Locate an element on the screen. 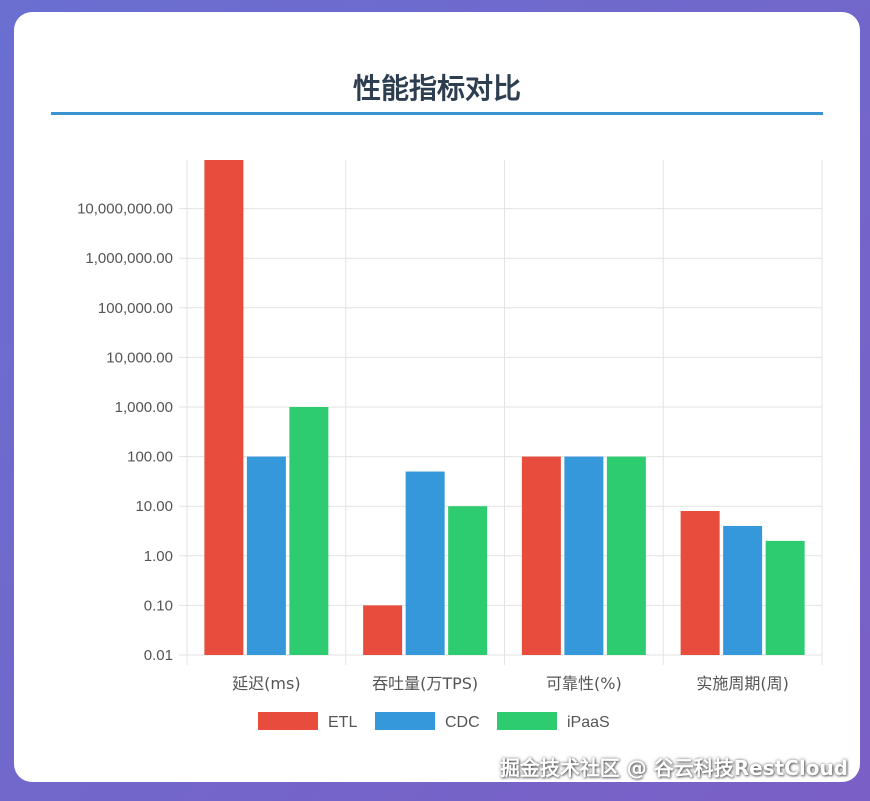 The image size is (870, 801). page-title: 性能指标对比 is located at coordinates (436, 88).